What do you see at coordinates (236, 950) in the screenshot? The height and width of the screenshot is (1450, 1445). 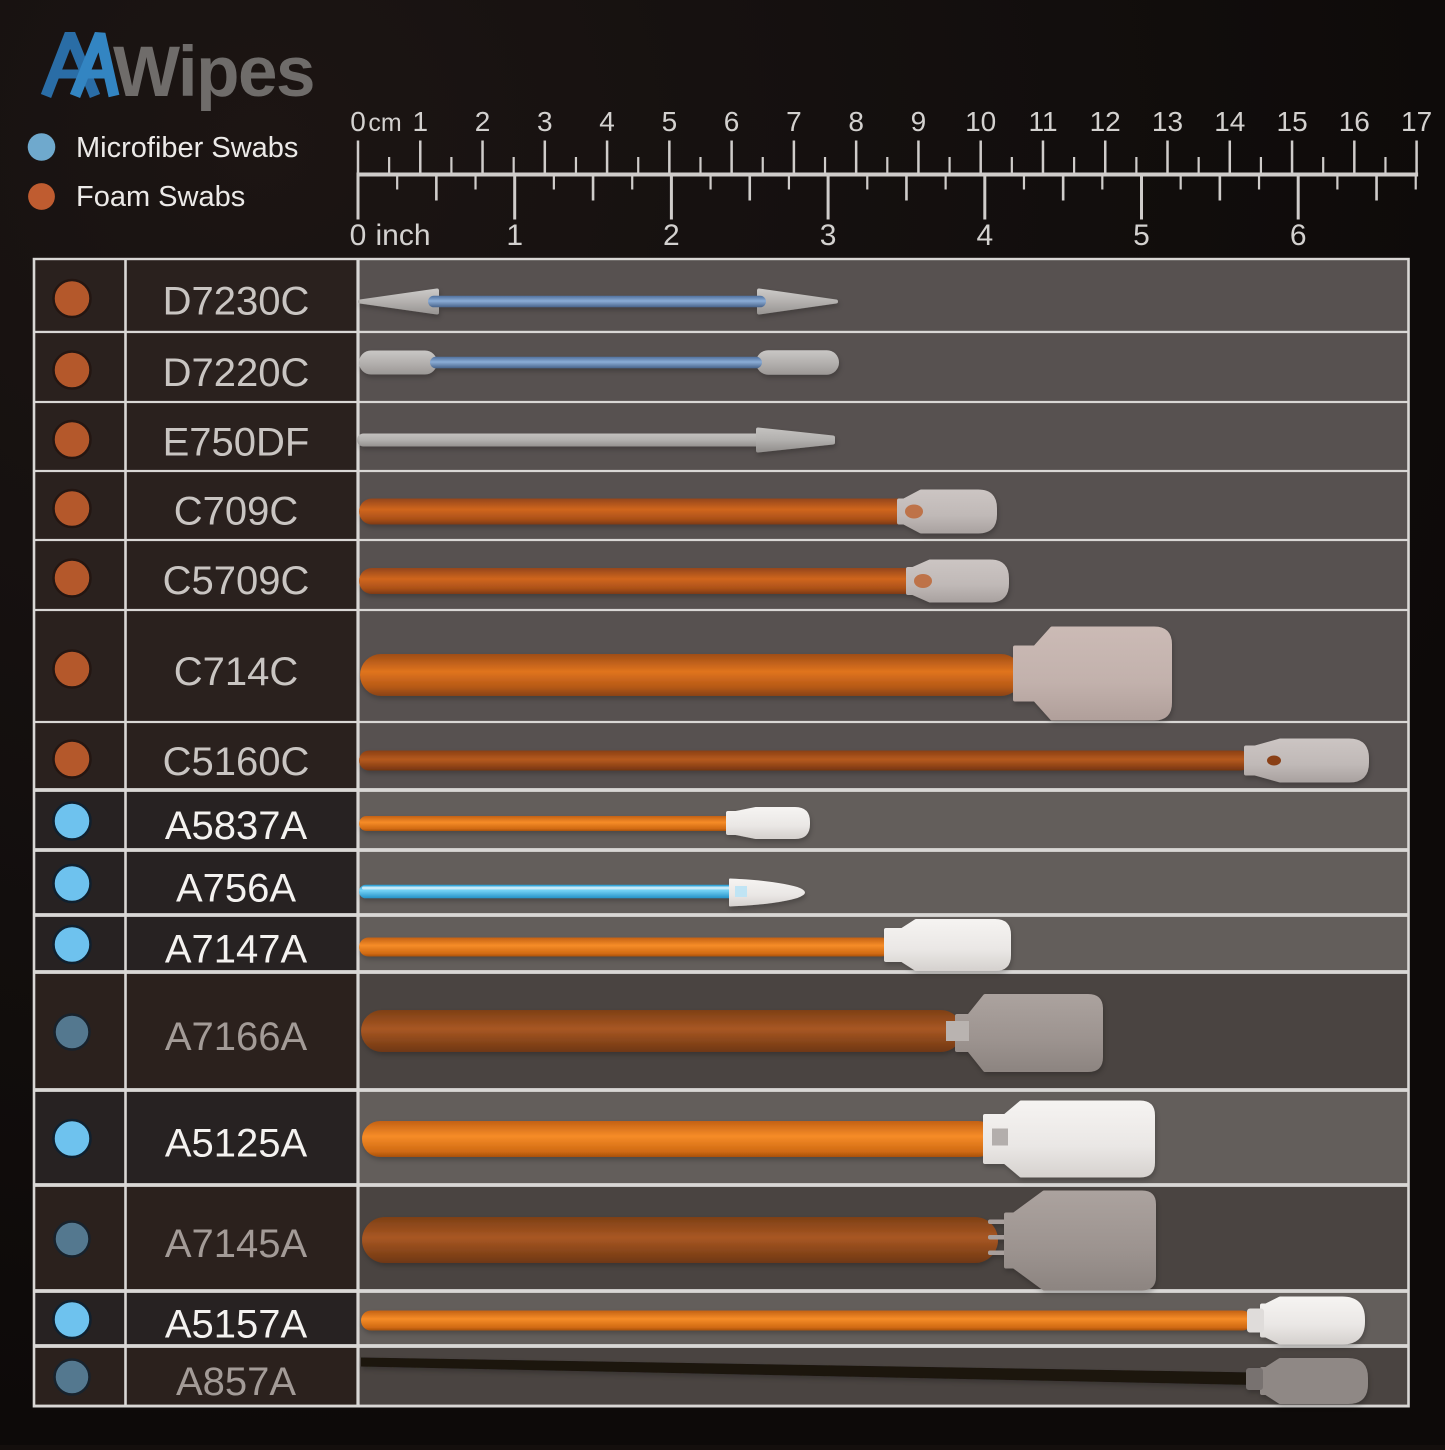 I see `svg-text: A7147A` at bounding box center [236, 950].